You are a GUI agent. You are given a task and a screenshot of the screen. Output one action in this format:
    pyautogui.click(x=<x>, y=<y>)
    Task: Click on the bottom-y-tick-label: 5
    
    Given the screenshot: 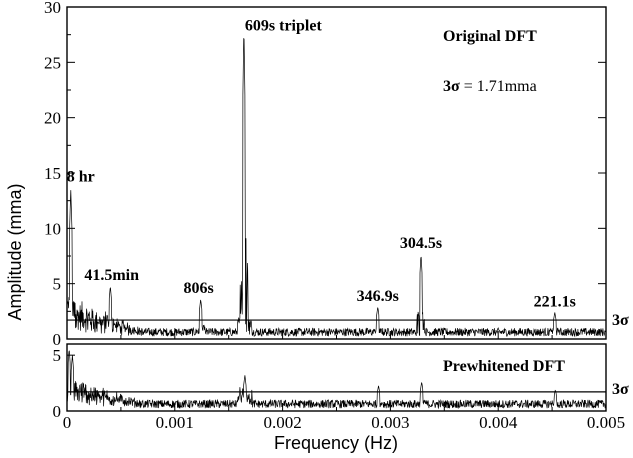 What is the action you would take?
    pyautogui.click(x=57, y=355)
    